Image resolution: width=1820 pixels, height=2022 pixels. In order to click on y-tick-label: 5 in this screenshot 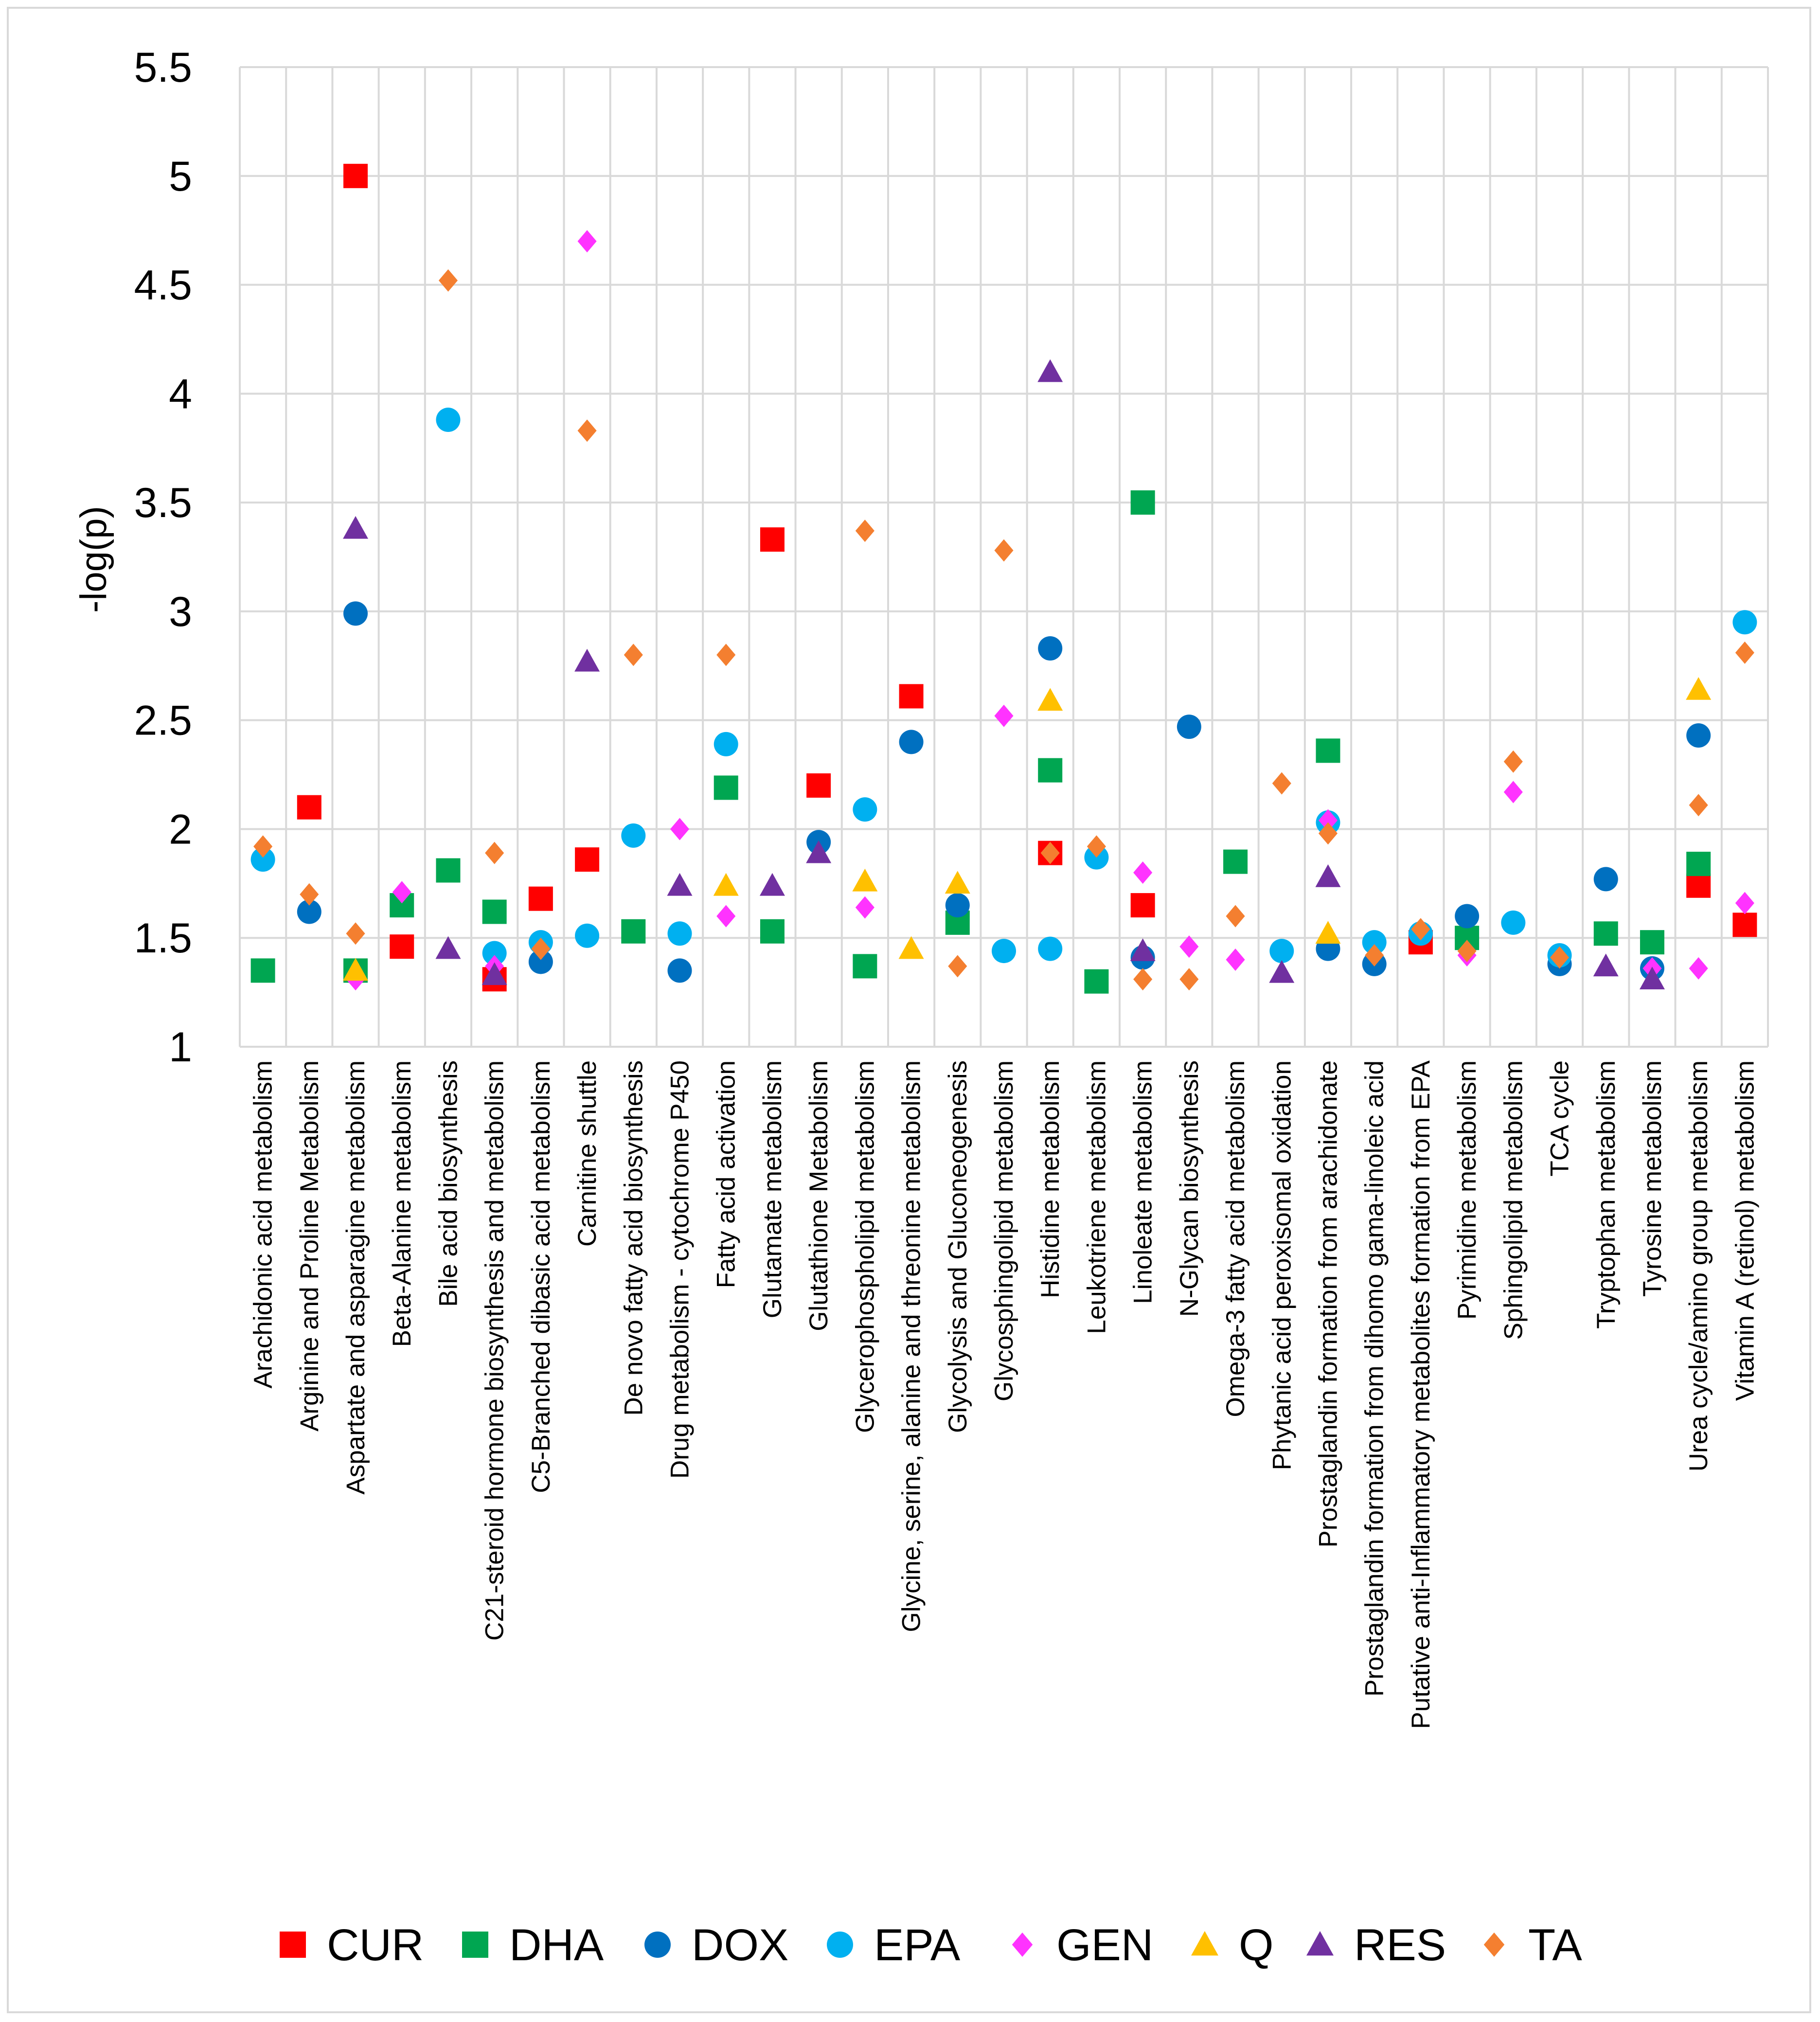, I will do `click(180, 176)`.